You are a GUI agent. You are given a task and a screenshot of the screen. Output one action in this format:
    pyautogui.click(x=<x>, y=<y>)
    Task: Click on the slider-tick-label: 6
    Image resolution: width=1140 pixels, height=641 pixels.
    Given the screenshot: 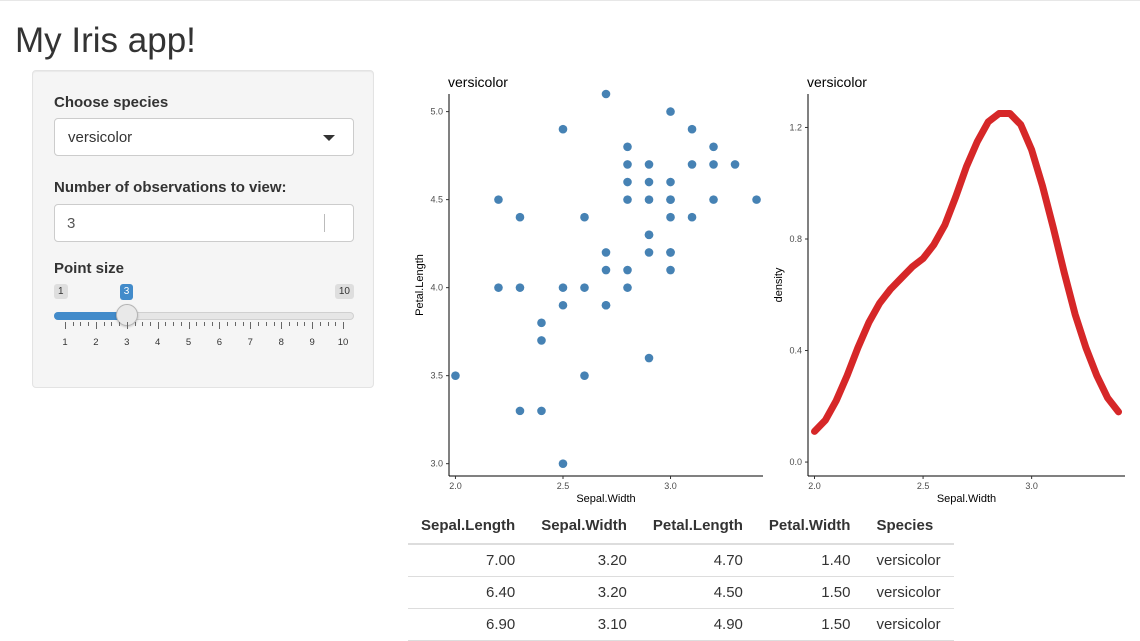 What is the action you would take?
    pyautogui.click(x=219, y=342)
    